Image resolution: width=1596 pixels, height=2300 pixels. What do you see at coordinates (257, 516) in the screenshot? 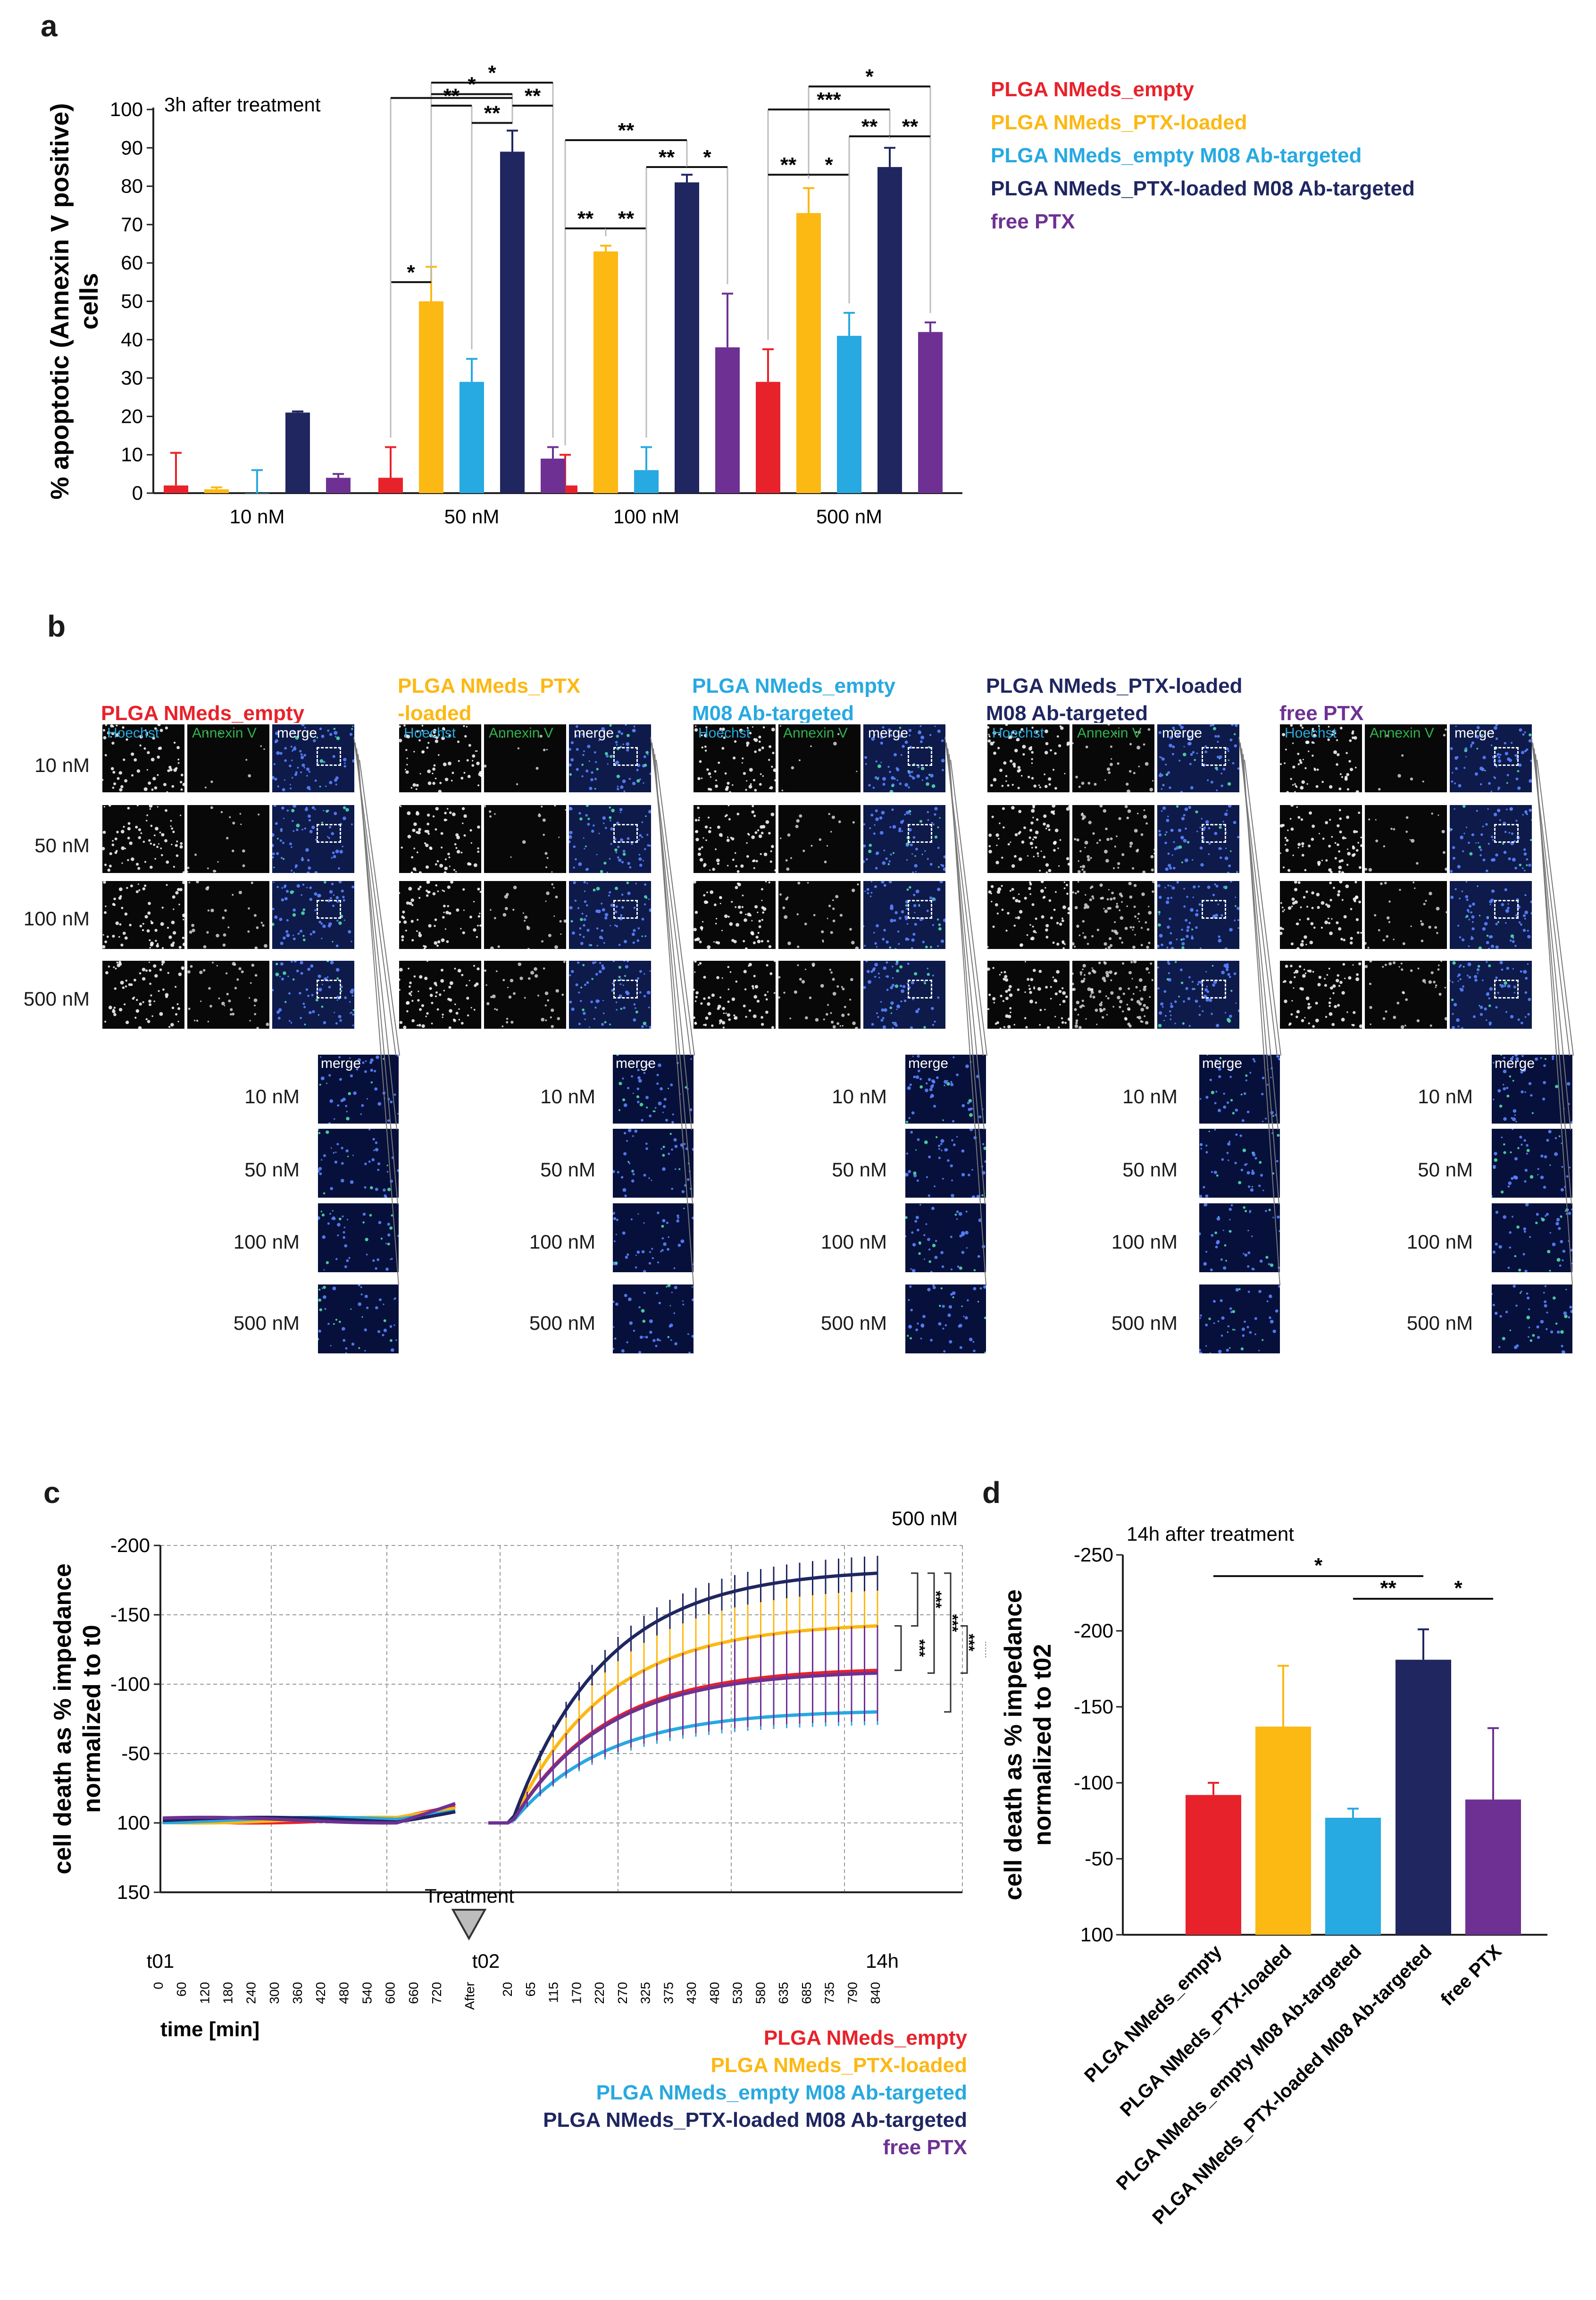
I see `x-category-label: 10 nM` at bounding box center [257, 516].